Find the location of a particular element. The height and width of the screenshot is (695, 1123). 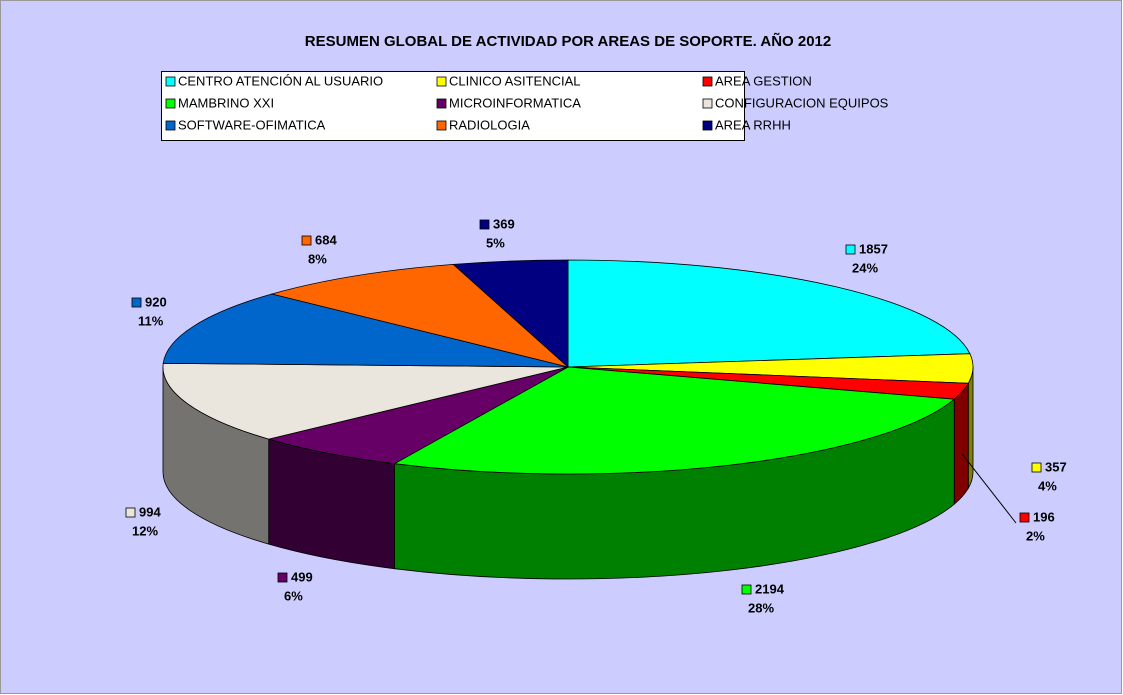

data-label: 2194 is located at coordinates (770, 588).